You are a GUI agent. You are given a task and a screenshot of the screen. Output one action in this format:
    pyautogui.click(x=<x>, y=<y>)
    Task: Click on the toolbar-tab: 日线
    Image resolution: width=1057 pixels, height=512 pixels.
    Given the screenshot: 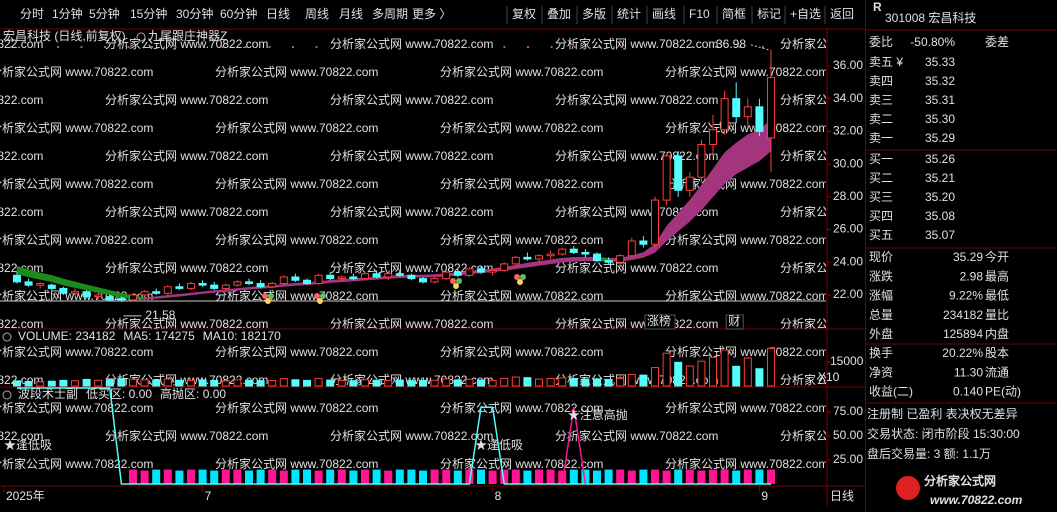 What is the action you would take?
    pyautogui.click(x=278, y=14)
    